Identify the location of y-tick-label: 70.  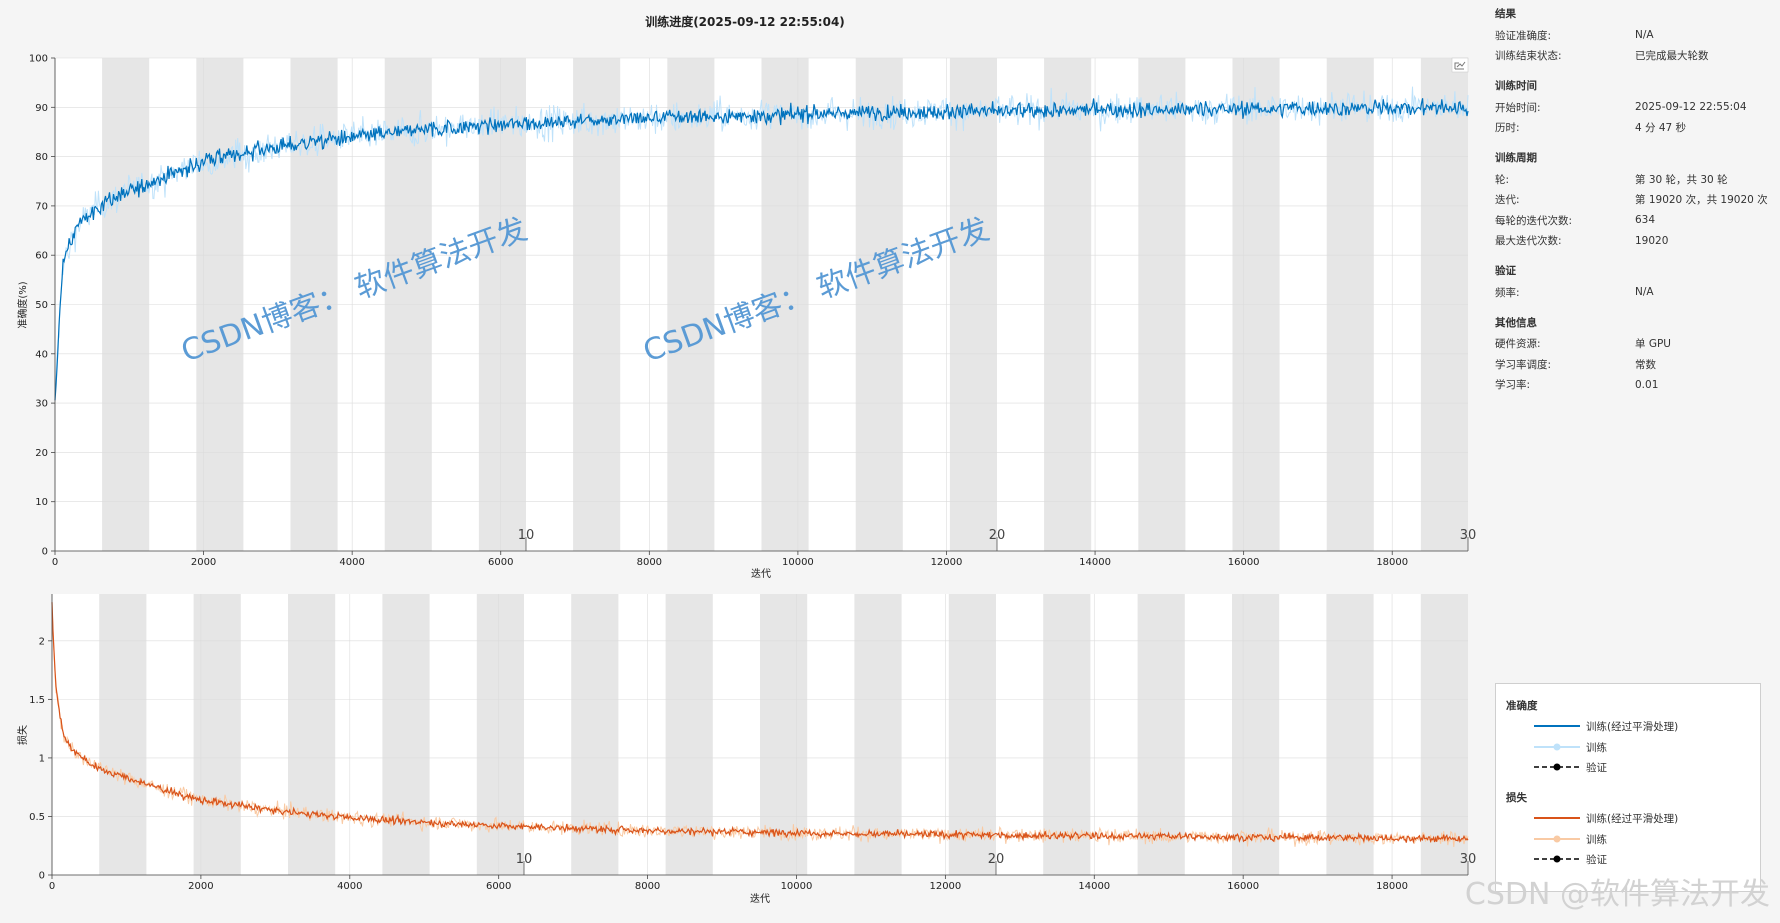
(41, 206).